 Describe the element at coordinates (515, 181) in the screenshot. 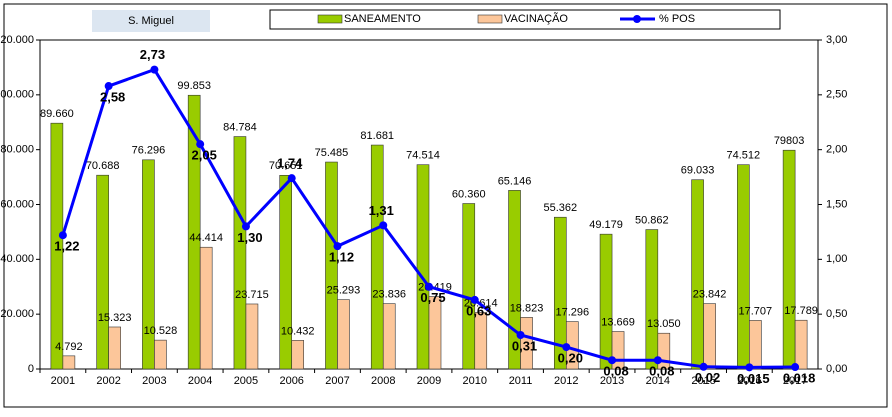

I see `bar-value-label: 65.146` at that location.